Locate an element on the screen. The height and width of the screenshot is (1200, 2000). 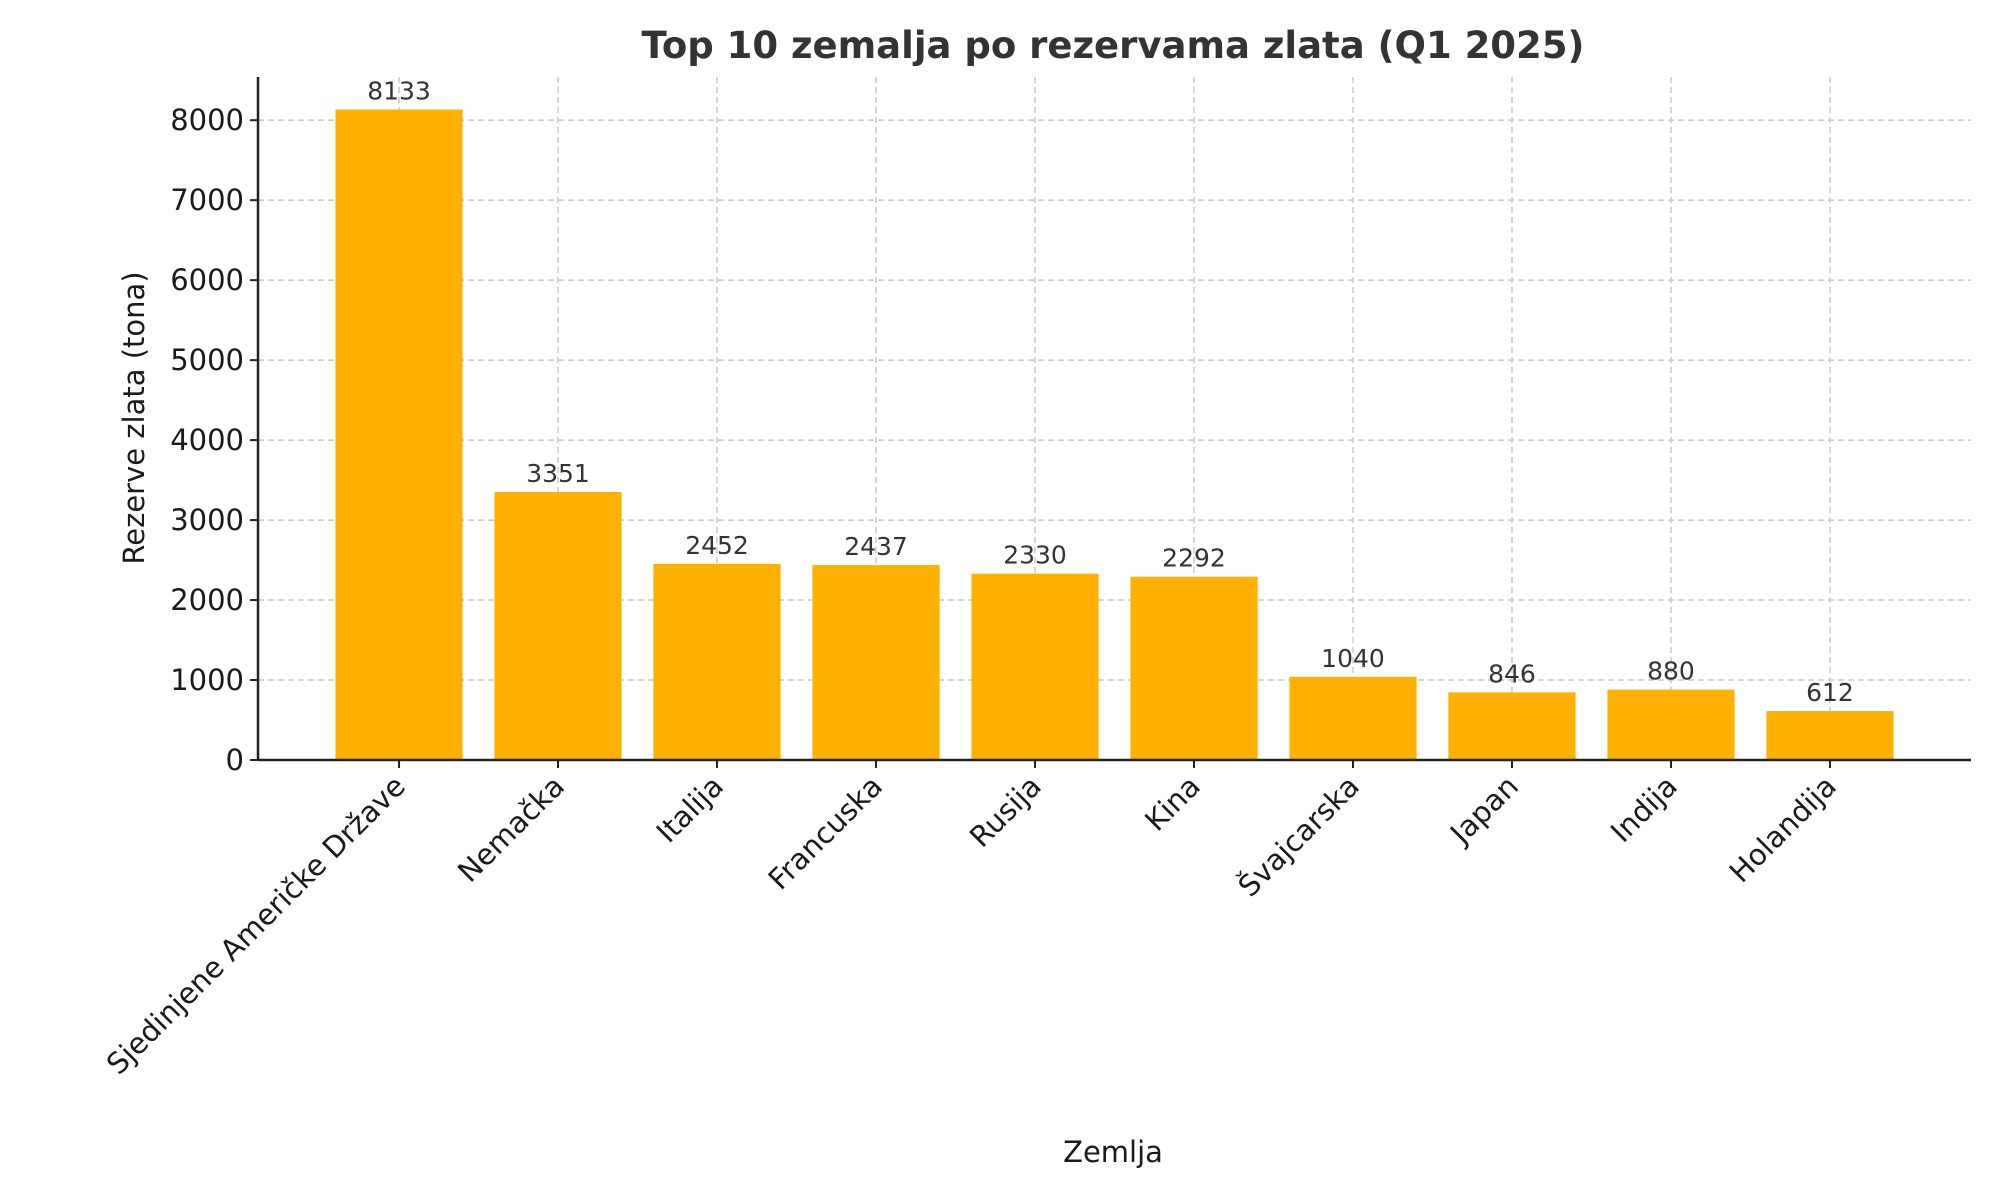
y-tick-label: 1000 is located at coordinates (207, 680).